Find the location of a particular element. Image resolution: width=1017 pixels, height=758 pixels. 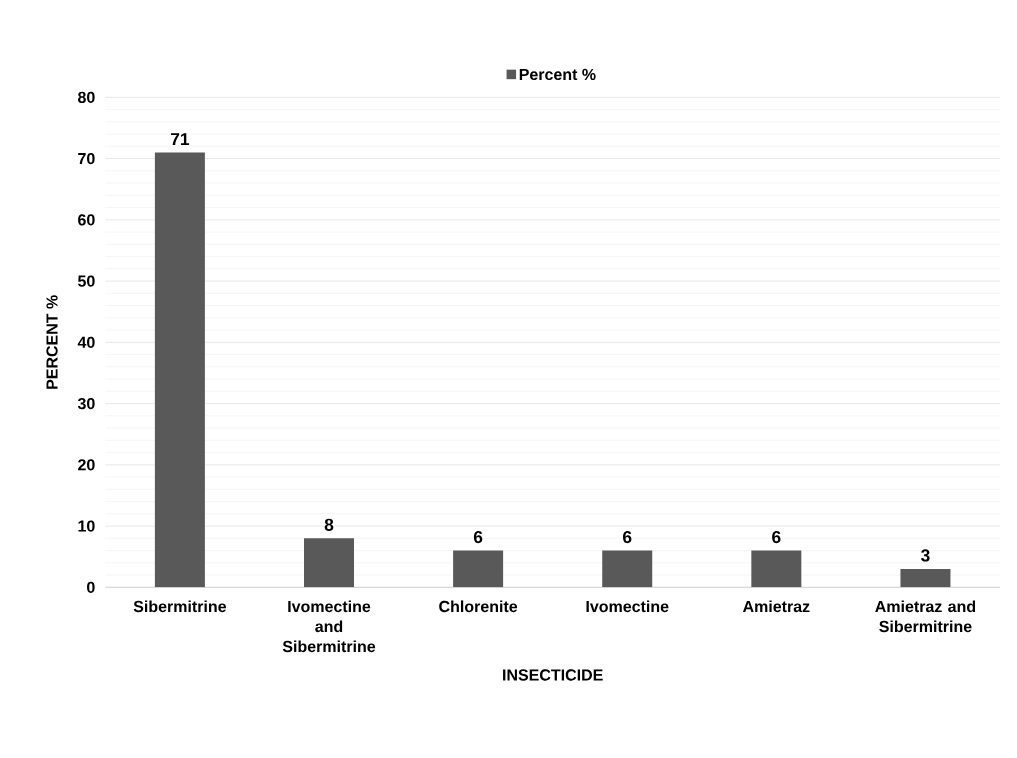

x-tick-label: Amietraz and Sibermitrine is located at coordinates (925, 616).